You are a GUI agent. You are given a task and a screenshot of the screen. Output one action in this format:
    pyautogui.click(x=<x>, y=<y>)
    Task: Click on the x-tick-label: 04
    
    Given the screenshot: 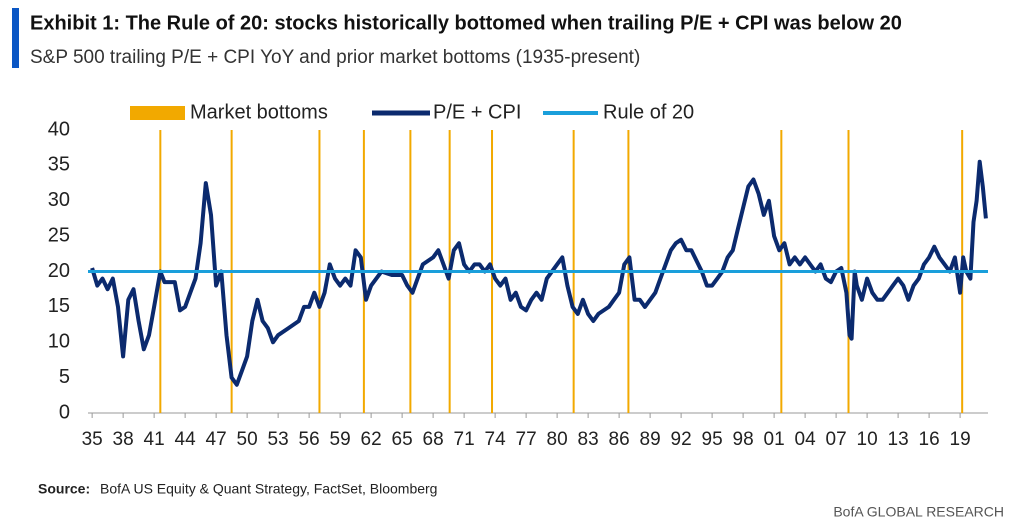 What is the action you would take?
    pyautogui.click(x=806, y=439)
    